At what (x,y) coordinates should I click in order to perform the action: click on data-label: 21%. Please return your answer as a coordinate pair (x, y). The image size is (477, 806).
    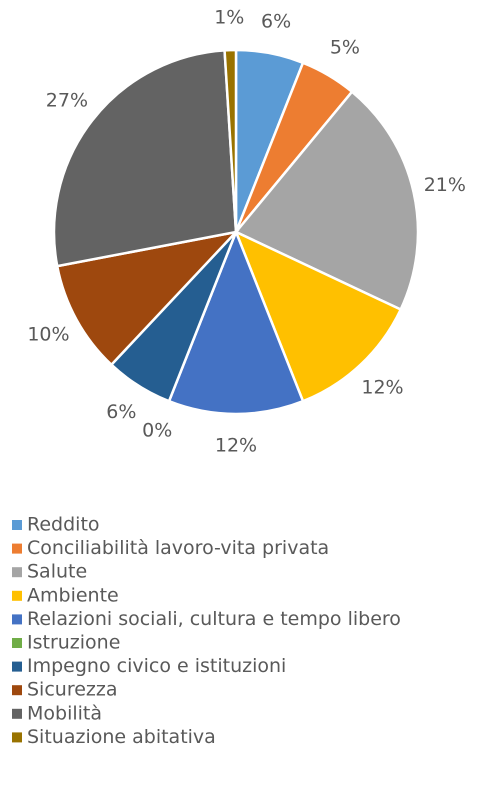
    Looking at the image, I should click on (445, 185).